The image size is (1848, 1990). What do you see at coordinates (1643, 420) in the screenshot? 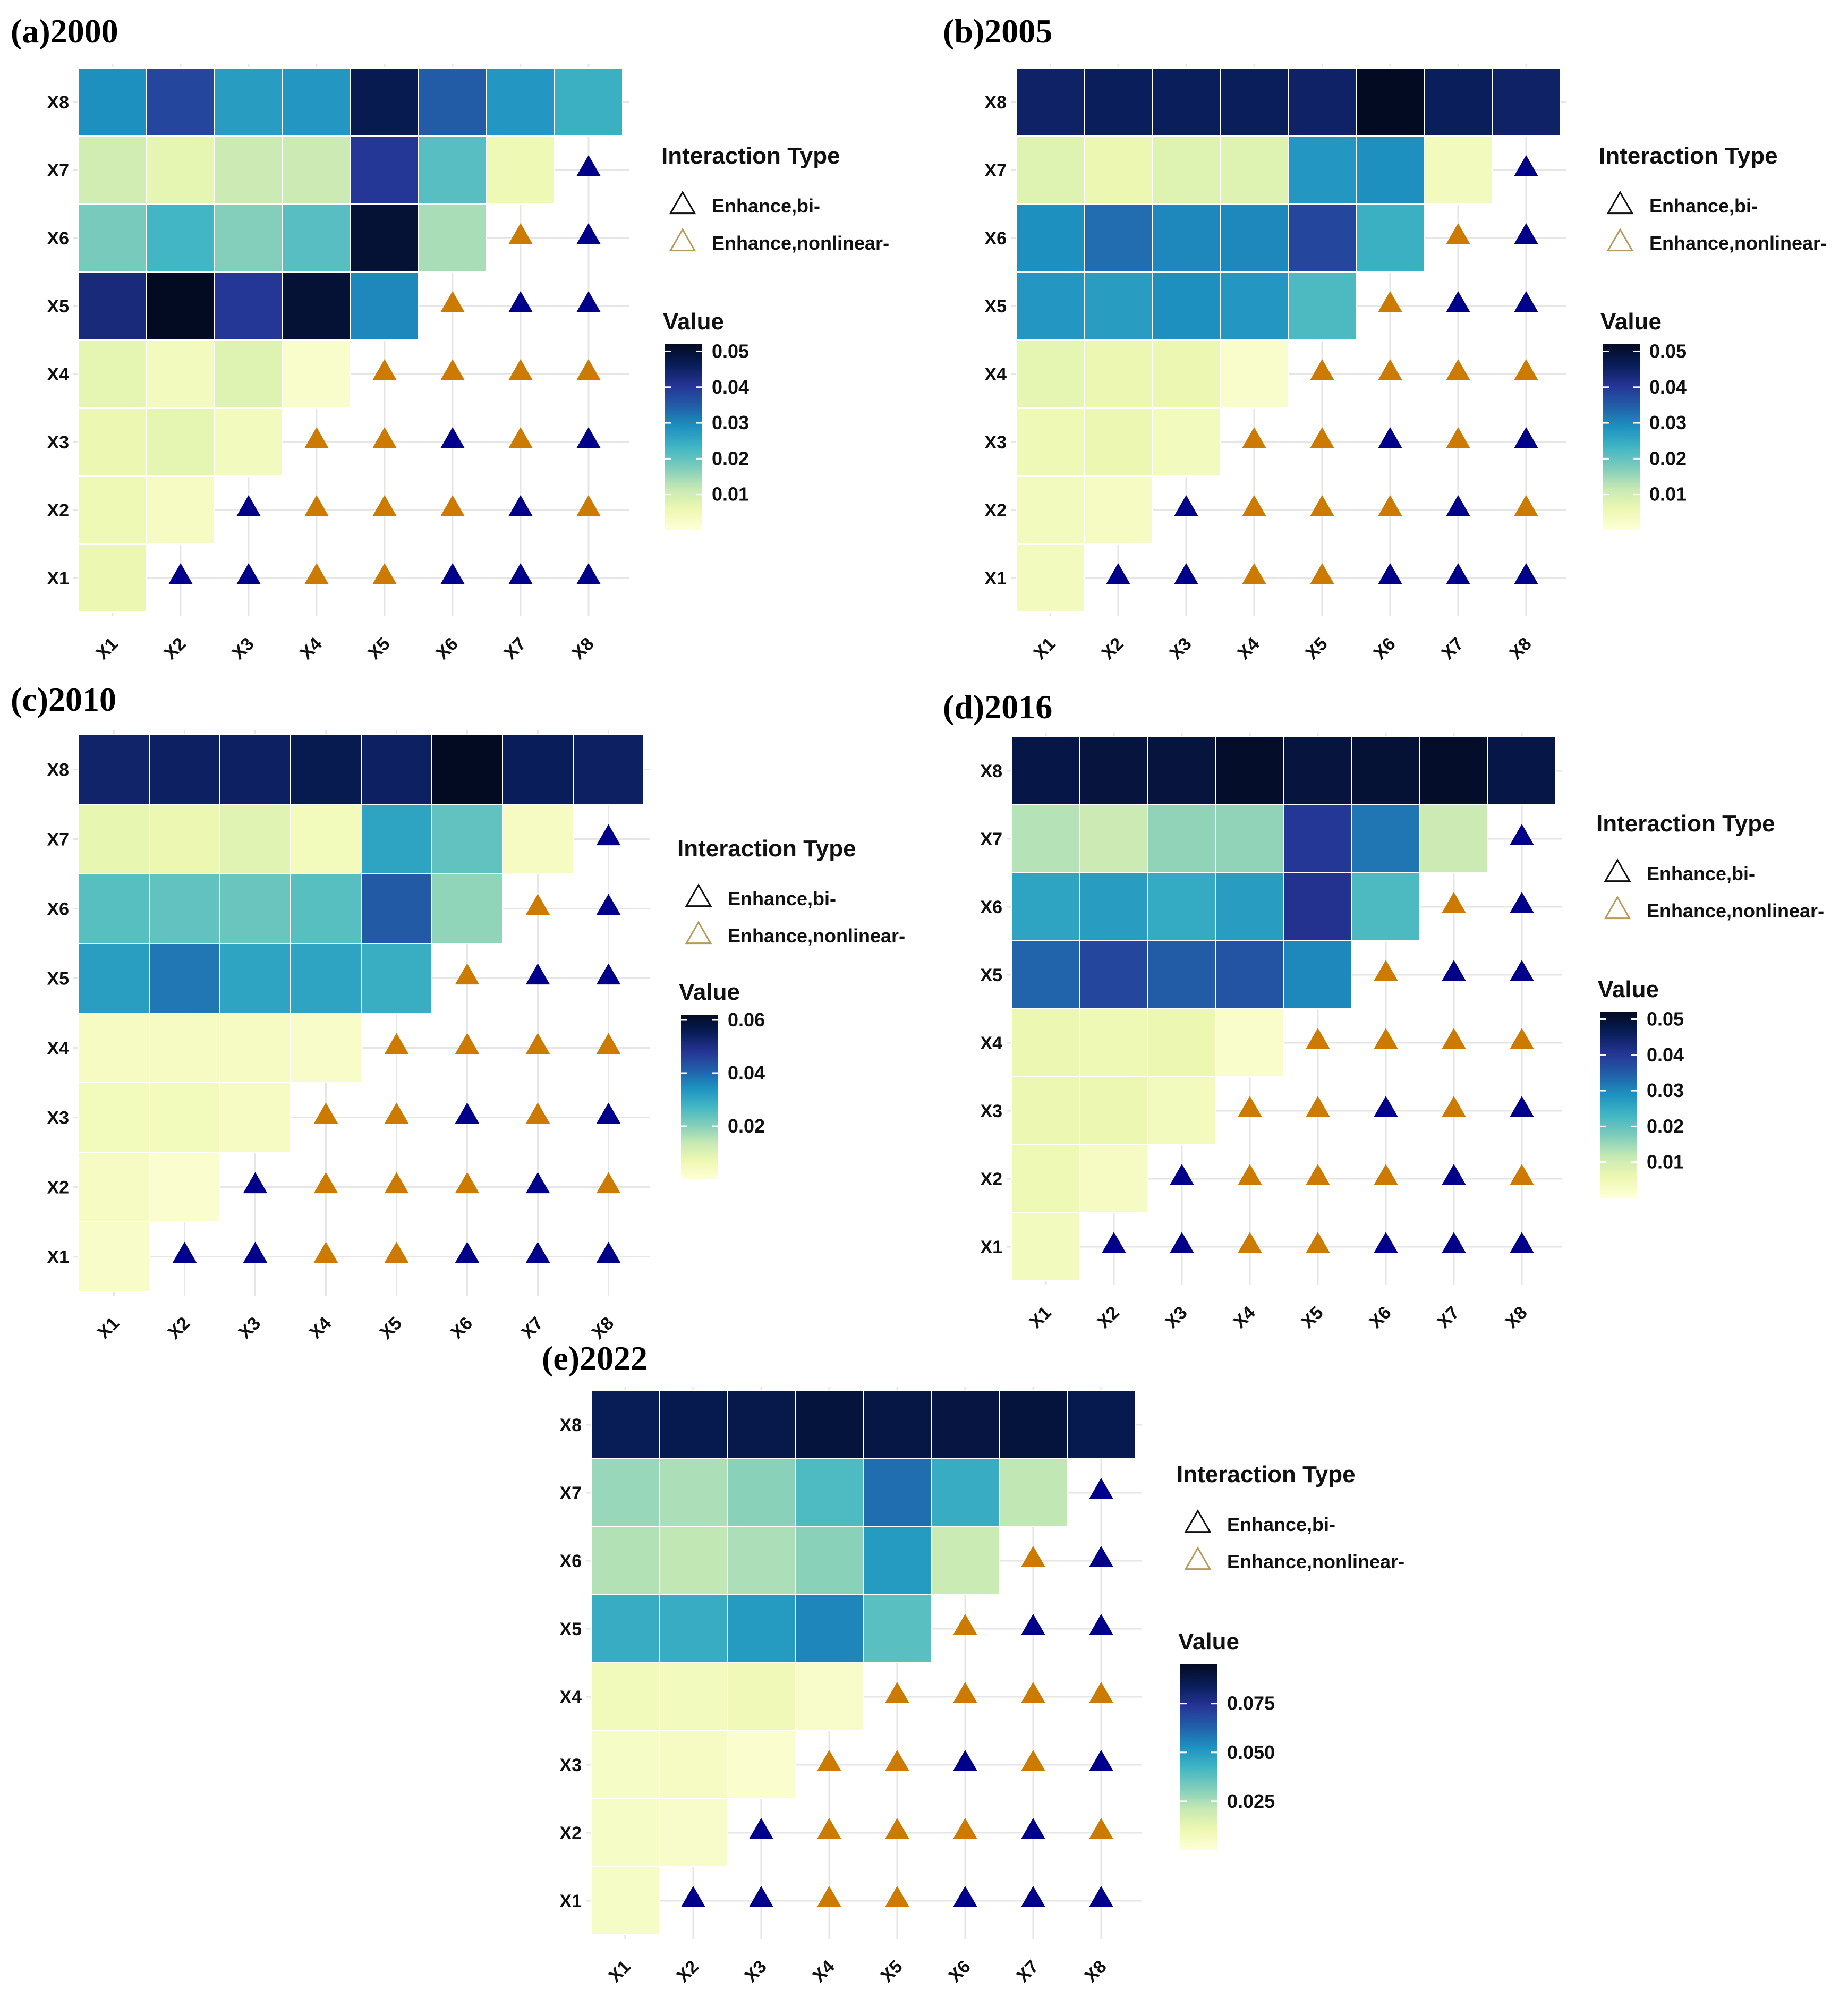
I see `legend-value: Value 0.01 0.02 0.03 0.04 0.05` at bounding box center [1643, 420].